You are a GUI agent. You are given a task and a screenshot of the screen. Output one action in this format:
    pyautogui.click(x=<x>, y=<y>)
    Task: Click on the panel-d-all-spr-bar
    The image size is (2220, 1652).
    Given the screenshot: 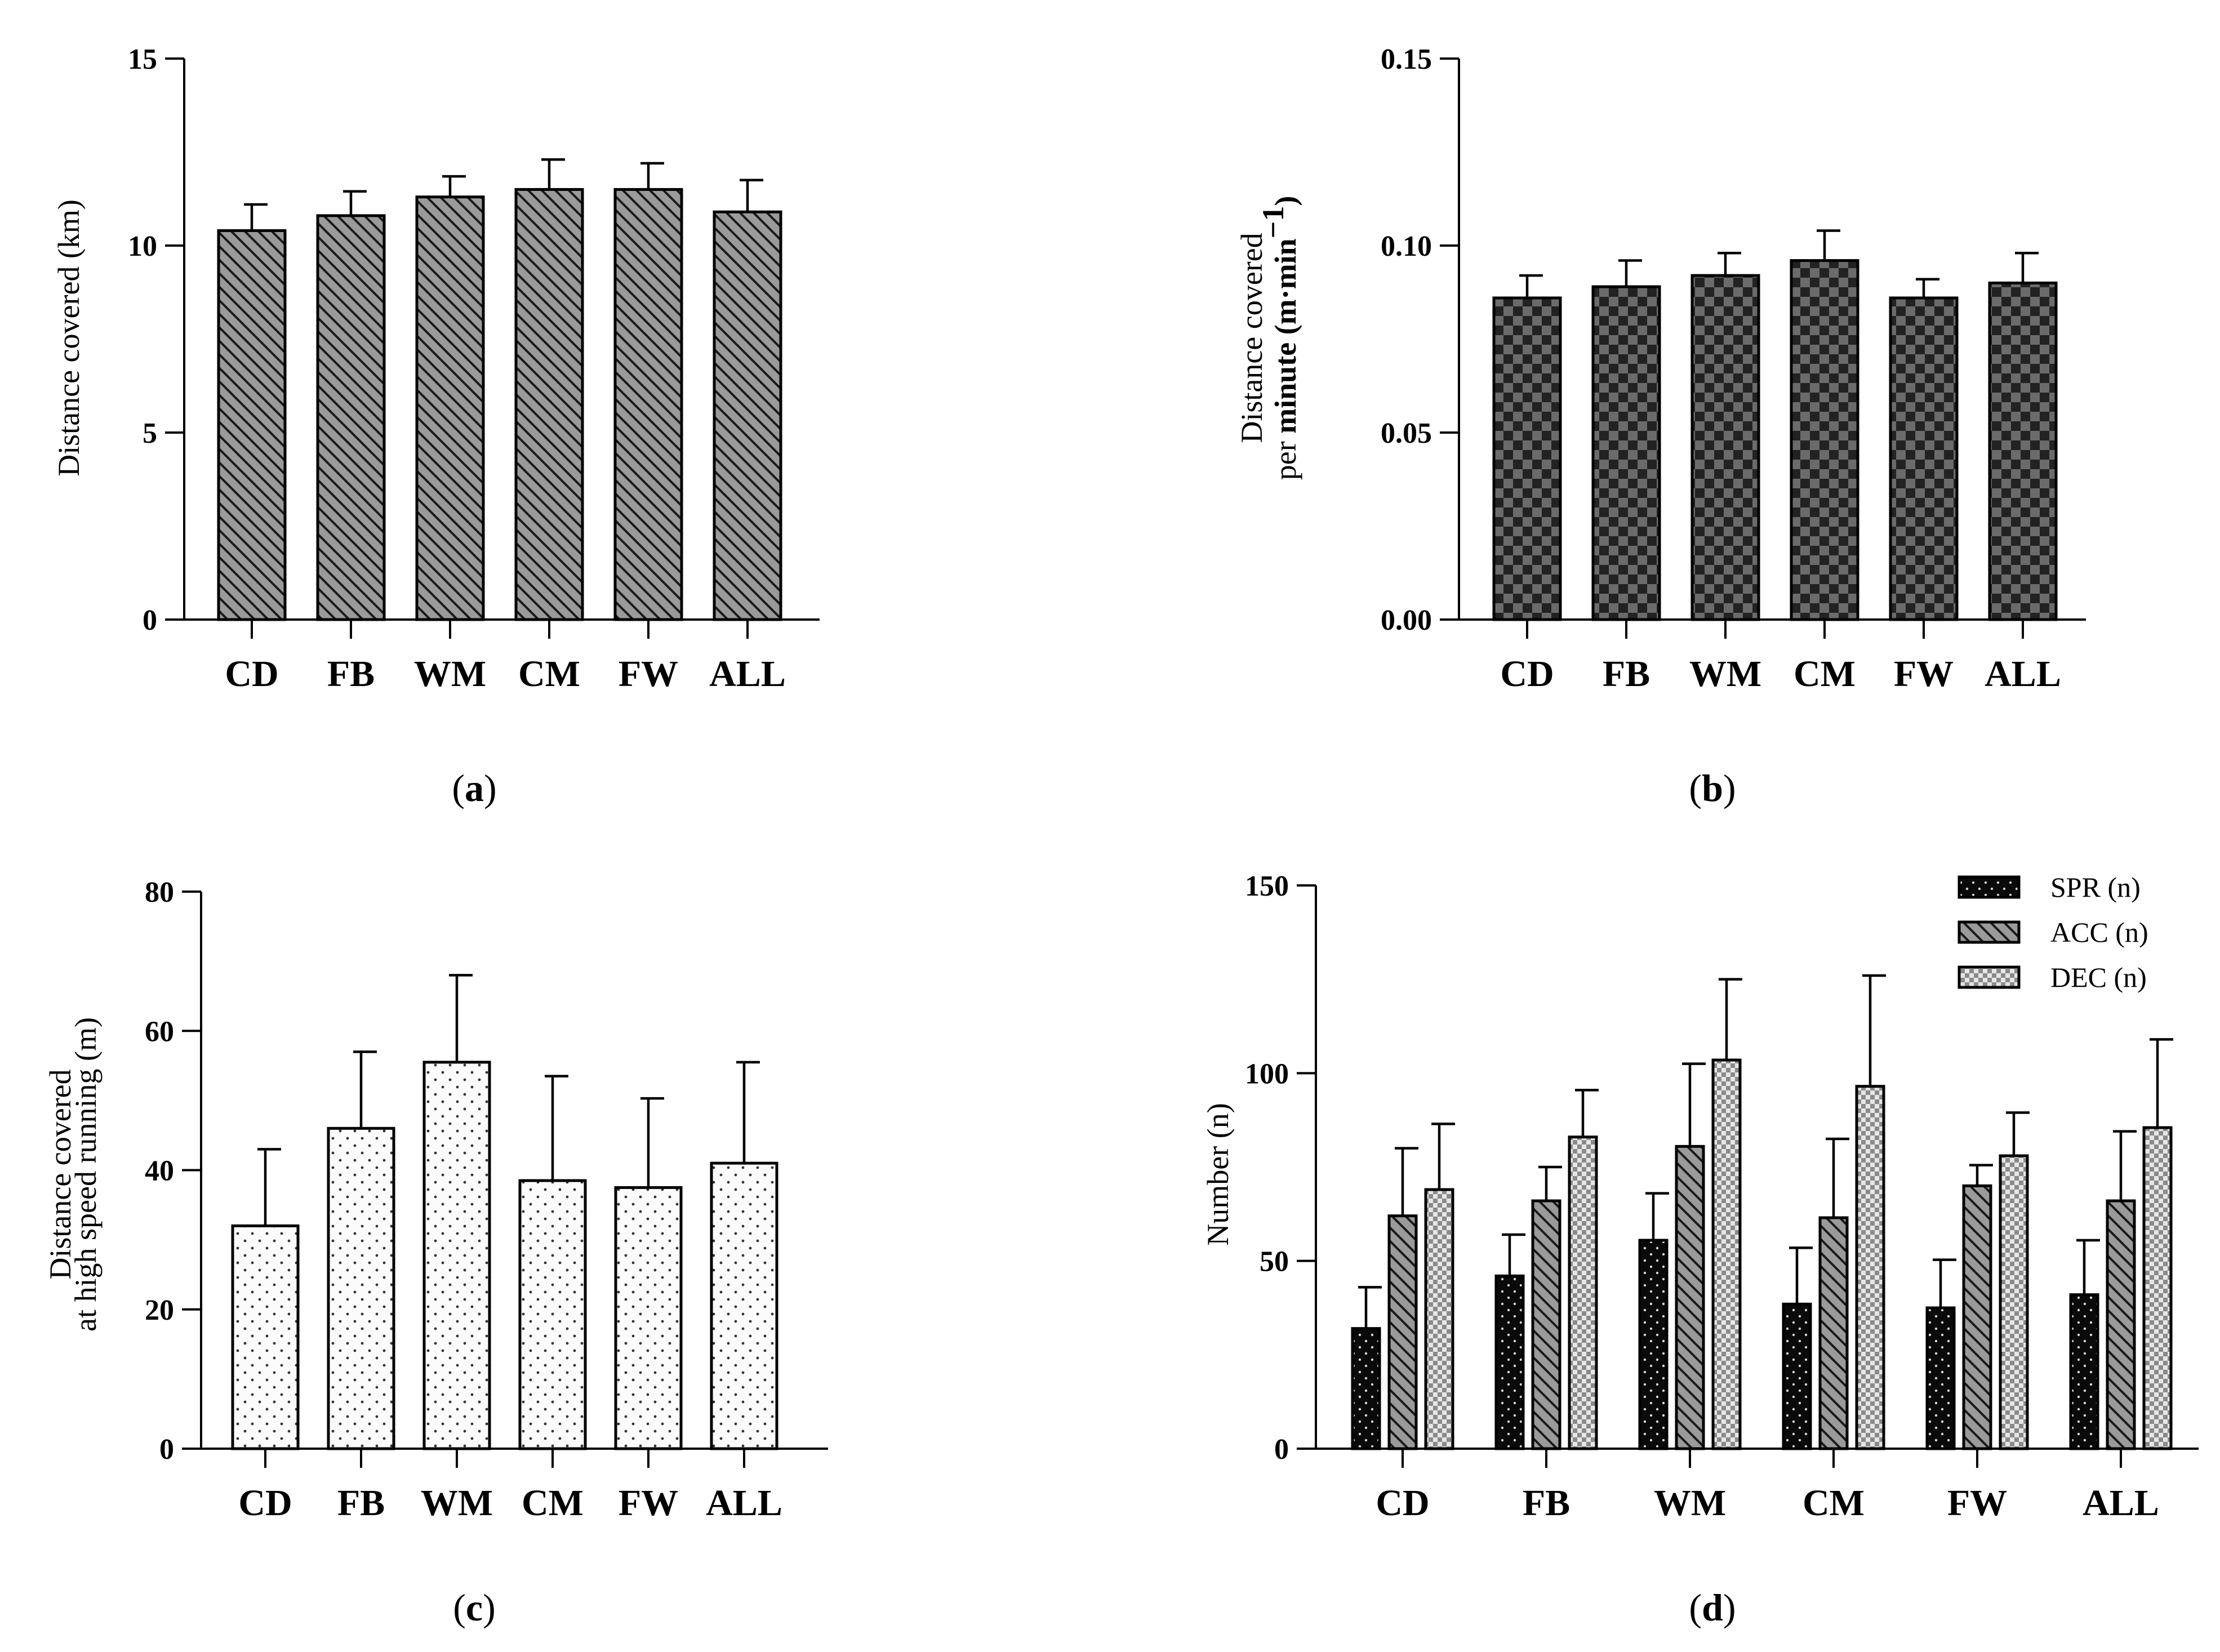 What is the action you would take?
    pyautogui.click(x=2084, y=1371)
    